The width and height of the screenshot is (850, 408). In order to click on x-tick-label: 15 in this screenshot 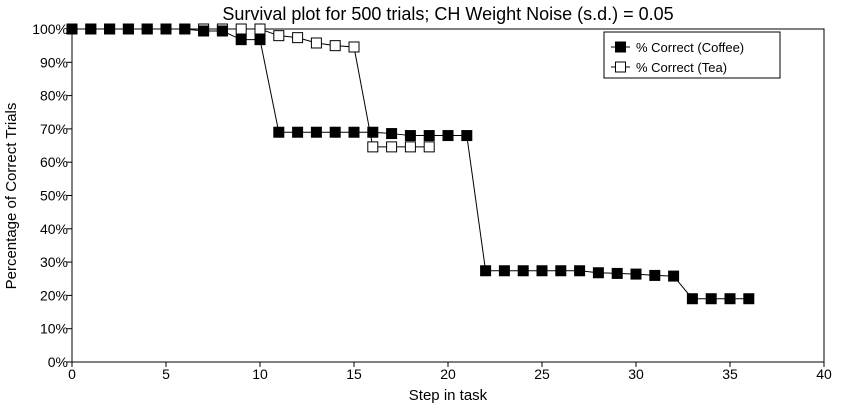, I will do `click(354, 374)`.